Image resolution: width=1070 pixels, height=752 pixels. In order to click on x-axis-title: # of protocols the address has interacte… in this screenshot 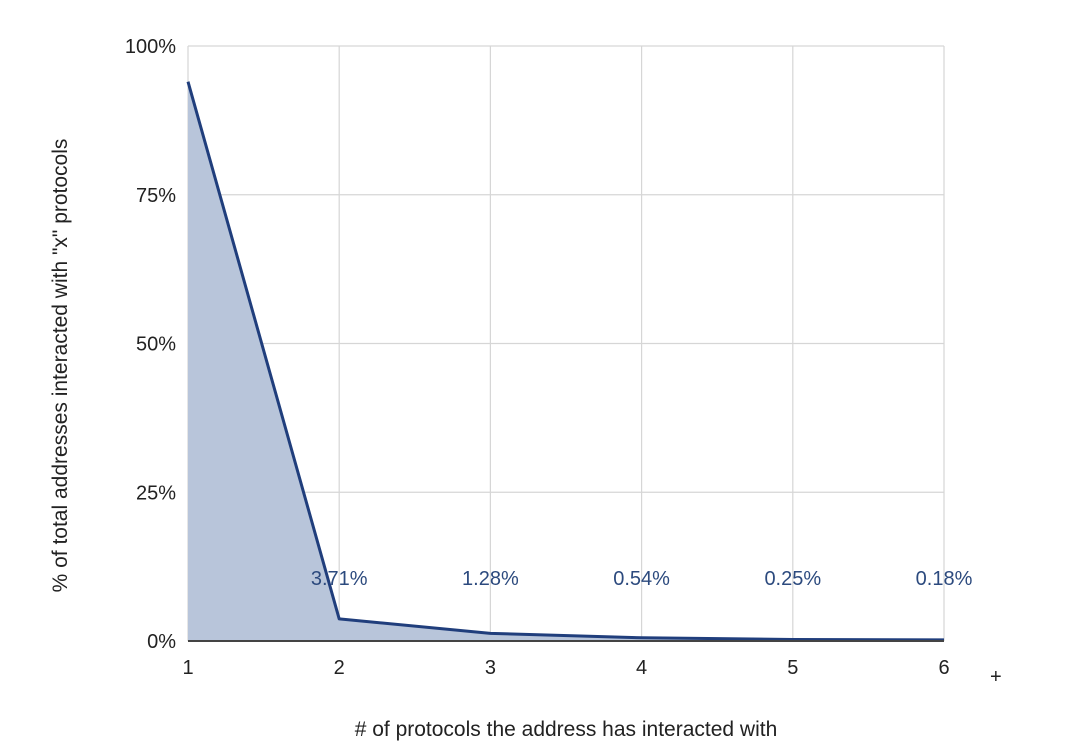, I will do `click(566, 729)`.